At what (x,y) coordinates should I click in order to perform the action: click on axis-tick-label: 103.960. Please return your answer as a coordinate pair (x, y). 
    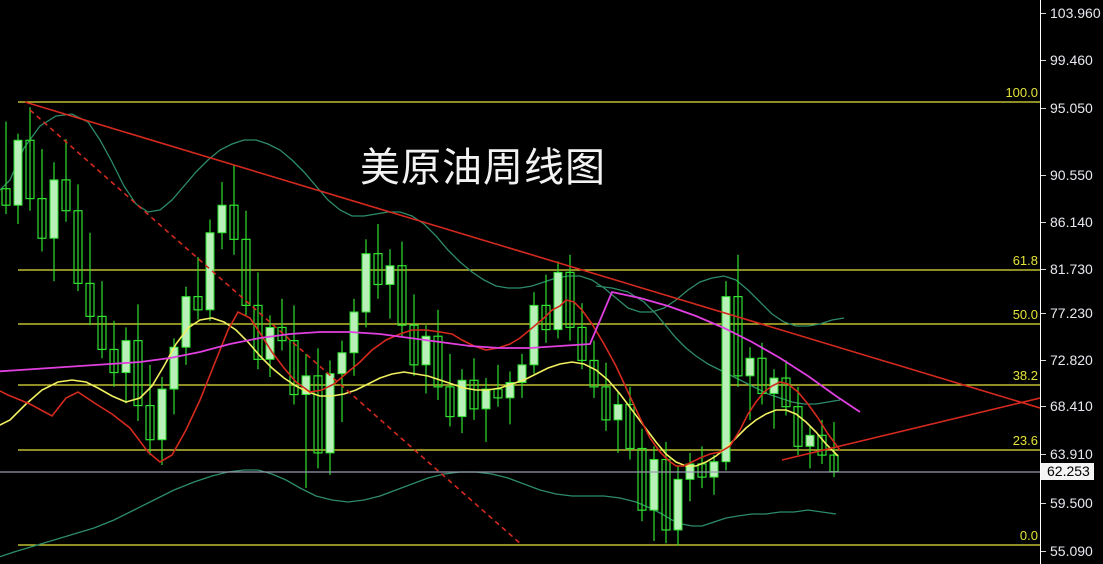
    Looking at the image, I should click on (1075, 13).